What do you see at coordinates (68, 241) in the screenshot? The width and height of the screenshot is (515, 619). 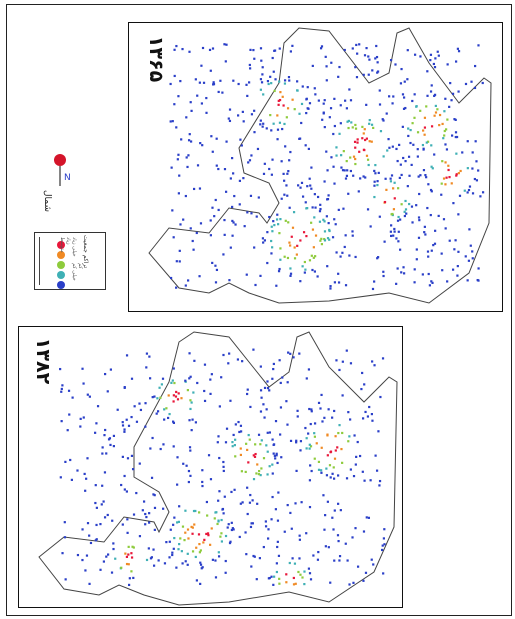 I see `legend-label-high: زیاد` at bounding box center [68, 241].